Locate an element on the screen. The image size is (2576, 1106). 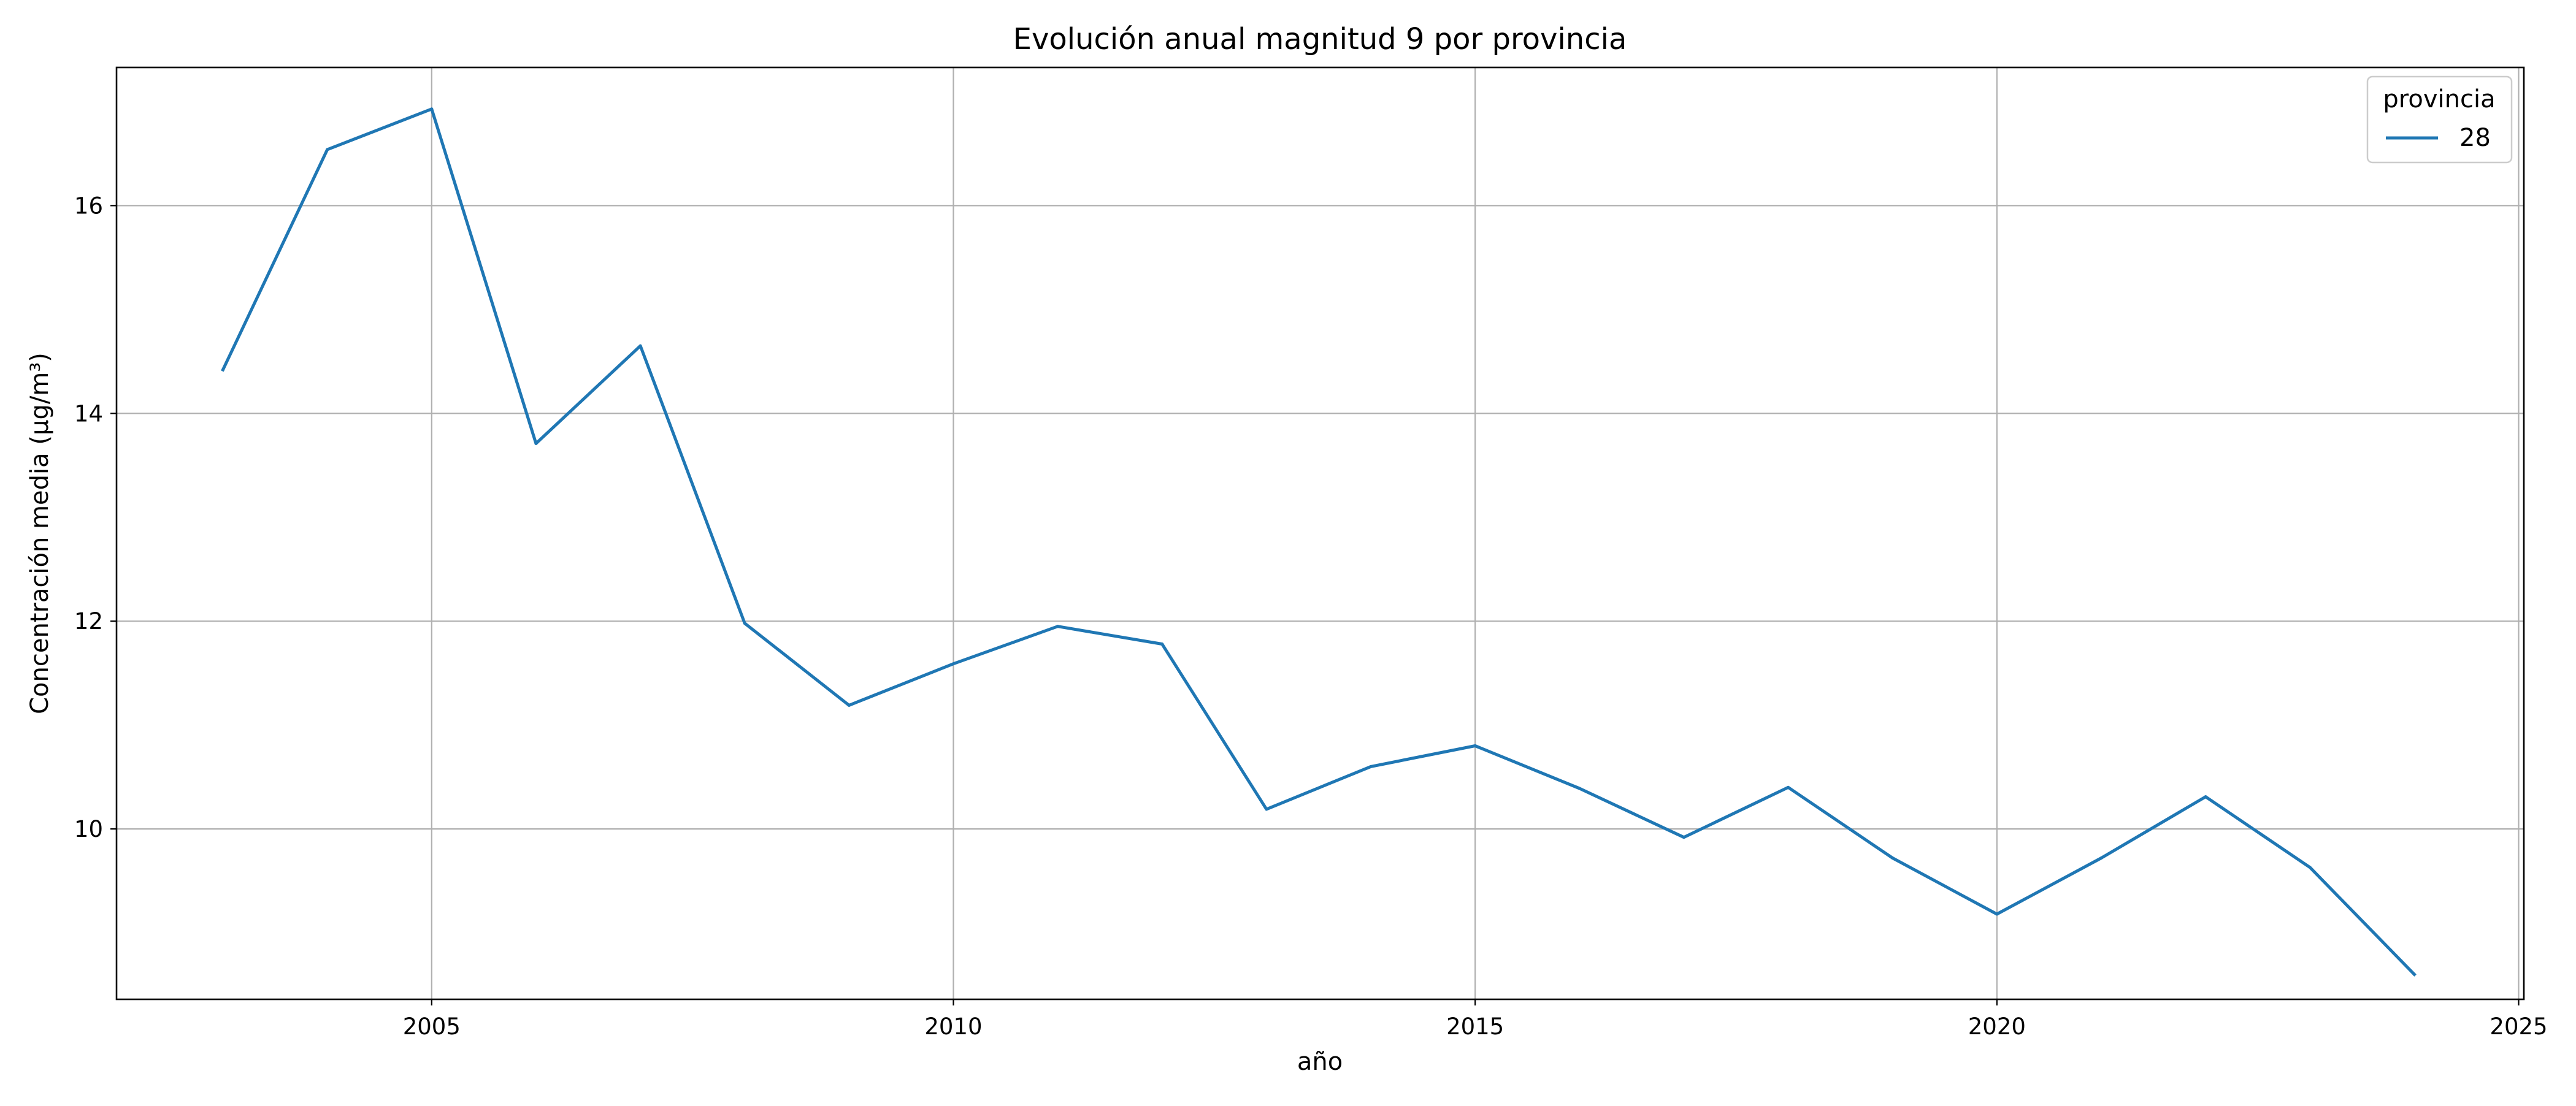
legend-box is located at coordinates (2439, 119).